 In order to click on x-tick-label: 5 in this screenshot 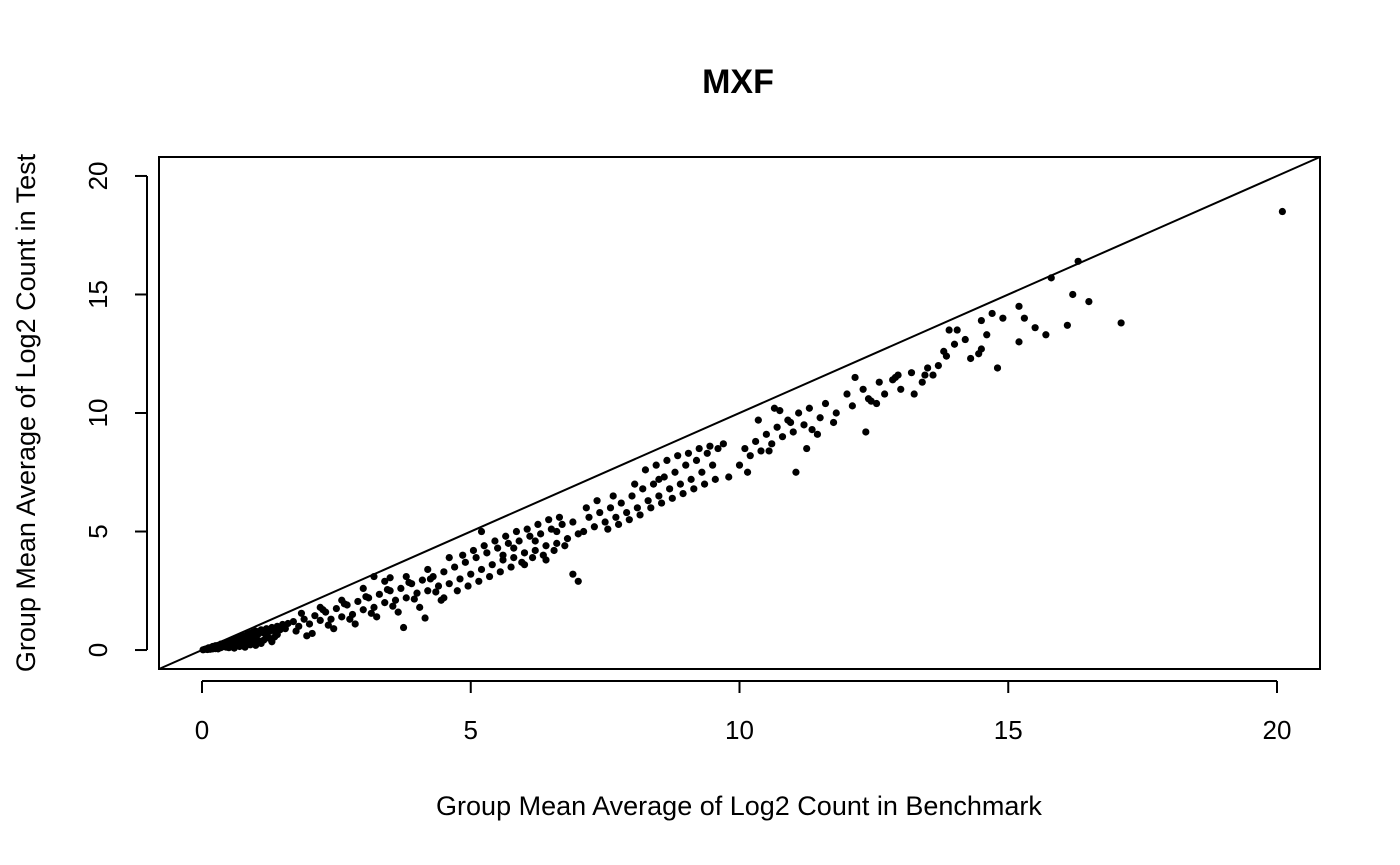, I will do `click(471, 730)`.